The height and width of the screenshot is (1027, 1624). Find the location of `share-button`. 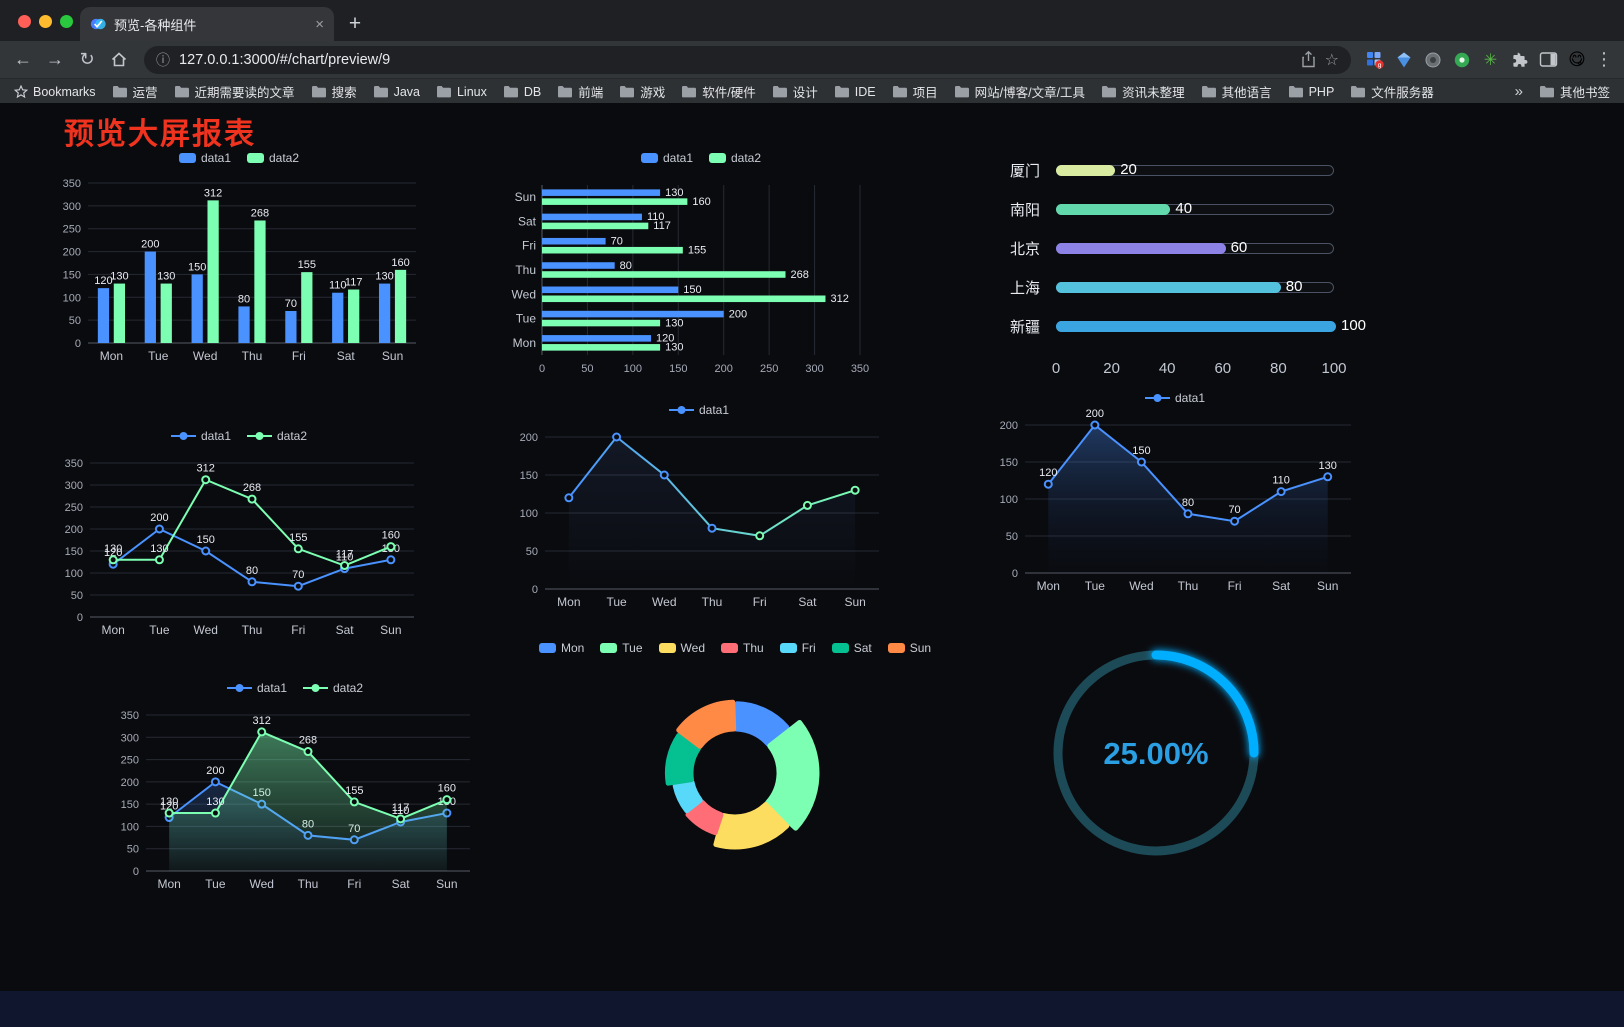

share-button is located at coordinates (1308, 59).